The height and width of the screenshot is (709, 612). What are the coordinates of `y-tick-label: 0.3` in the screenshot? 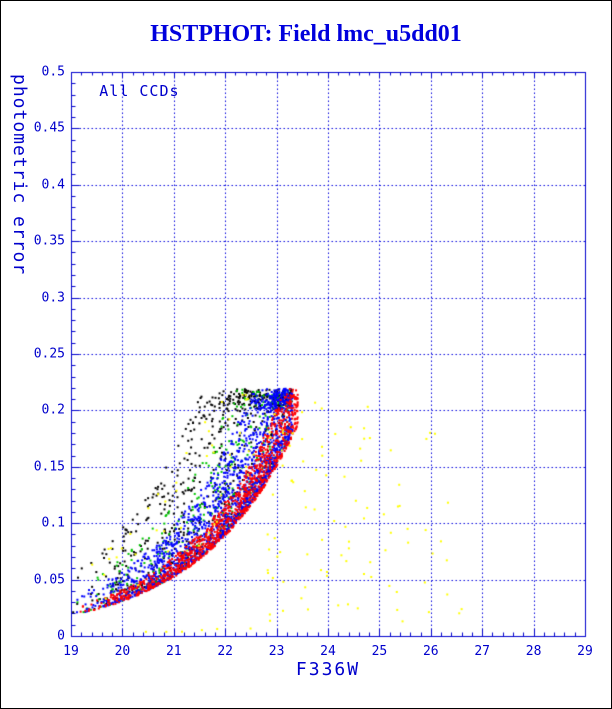 It's located at (53, 298).